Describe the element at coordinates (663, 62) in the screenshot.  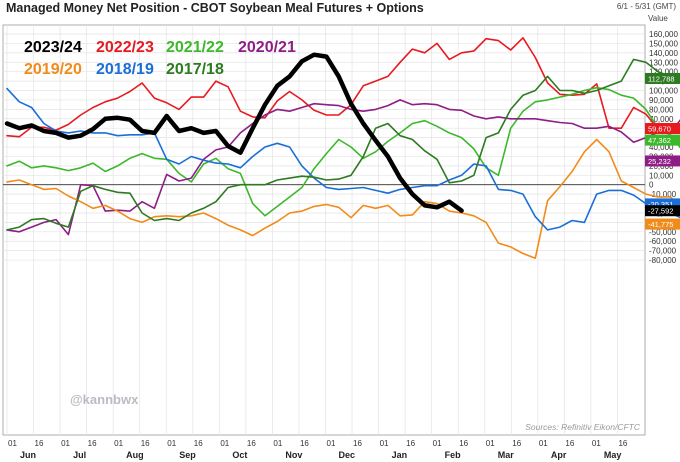
I see `y-tick-label: 130,000` at that location.